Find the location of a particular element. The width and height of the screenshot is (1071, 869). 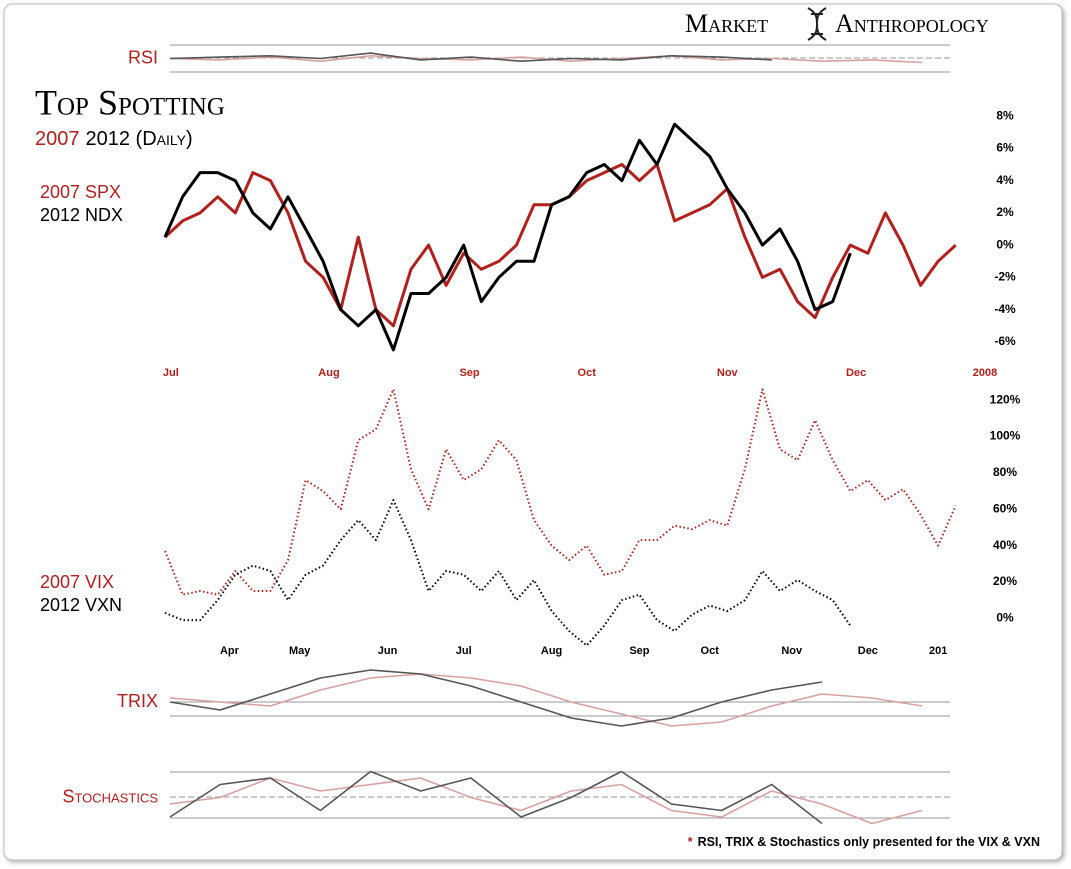

subtitle-part: 2007 is located at coordinates (57, 139).